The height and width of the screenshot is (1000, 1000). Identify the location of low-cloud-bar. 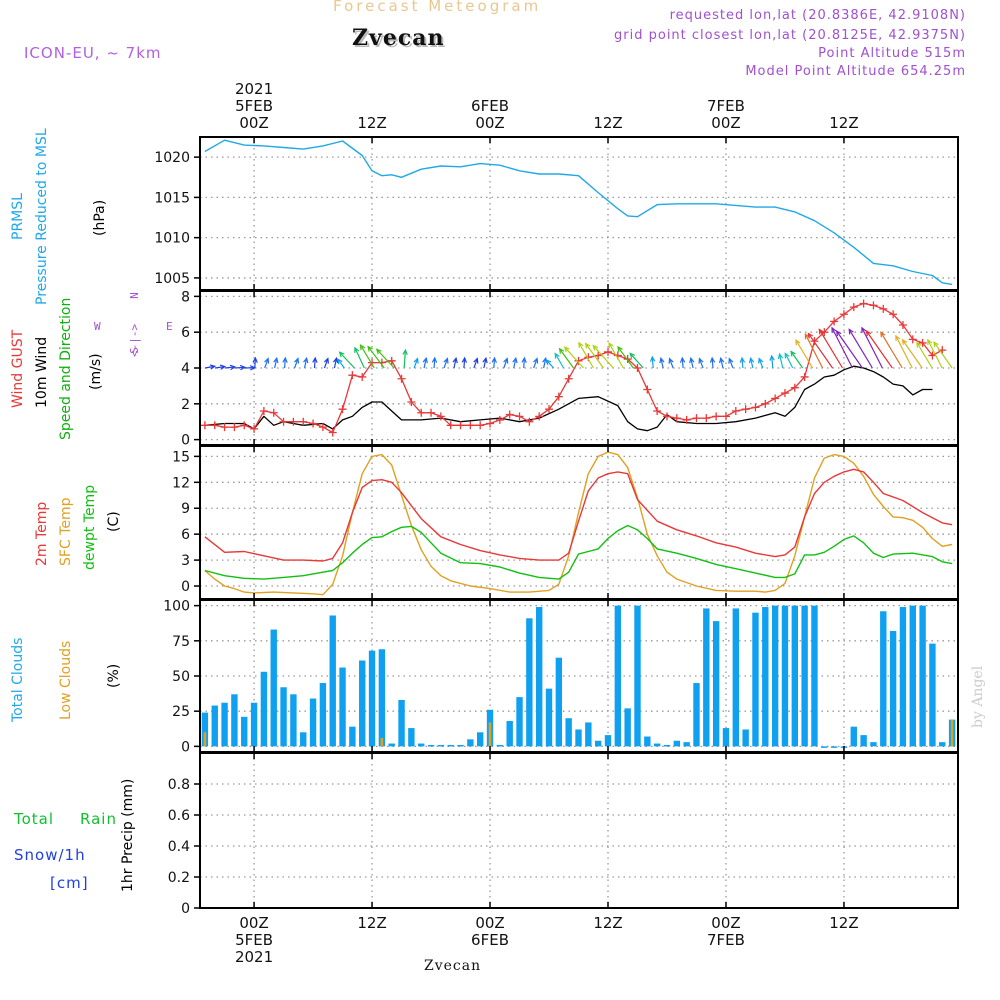
(205, 739).